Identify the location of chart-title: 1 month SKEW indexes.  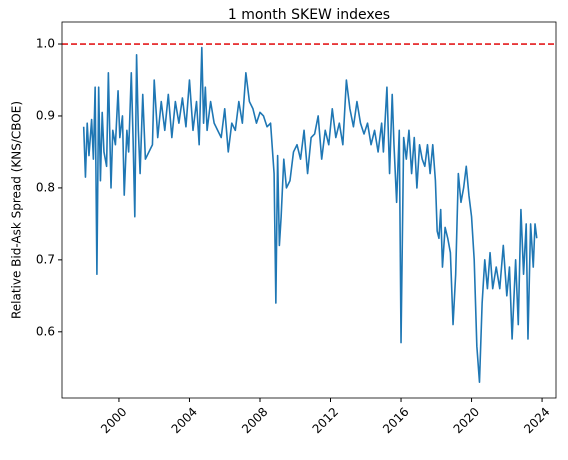
(309, 15).